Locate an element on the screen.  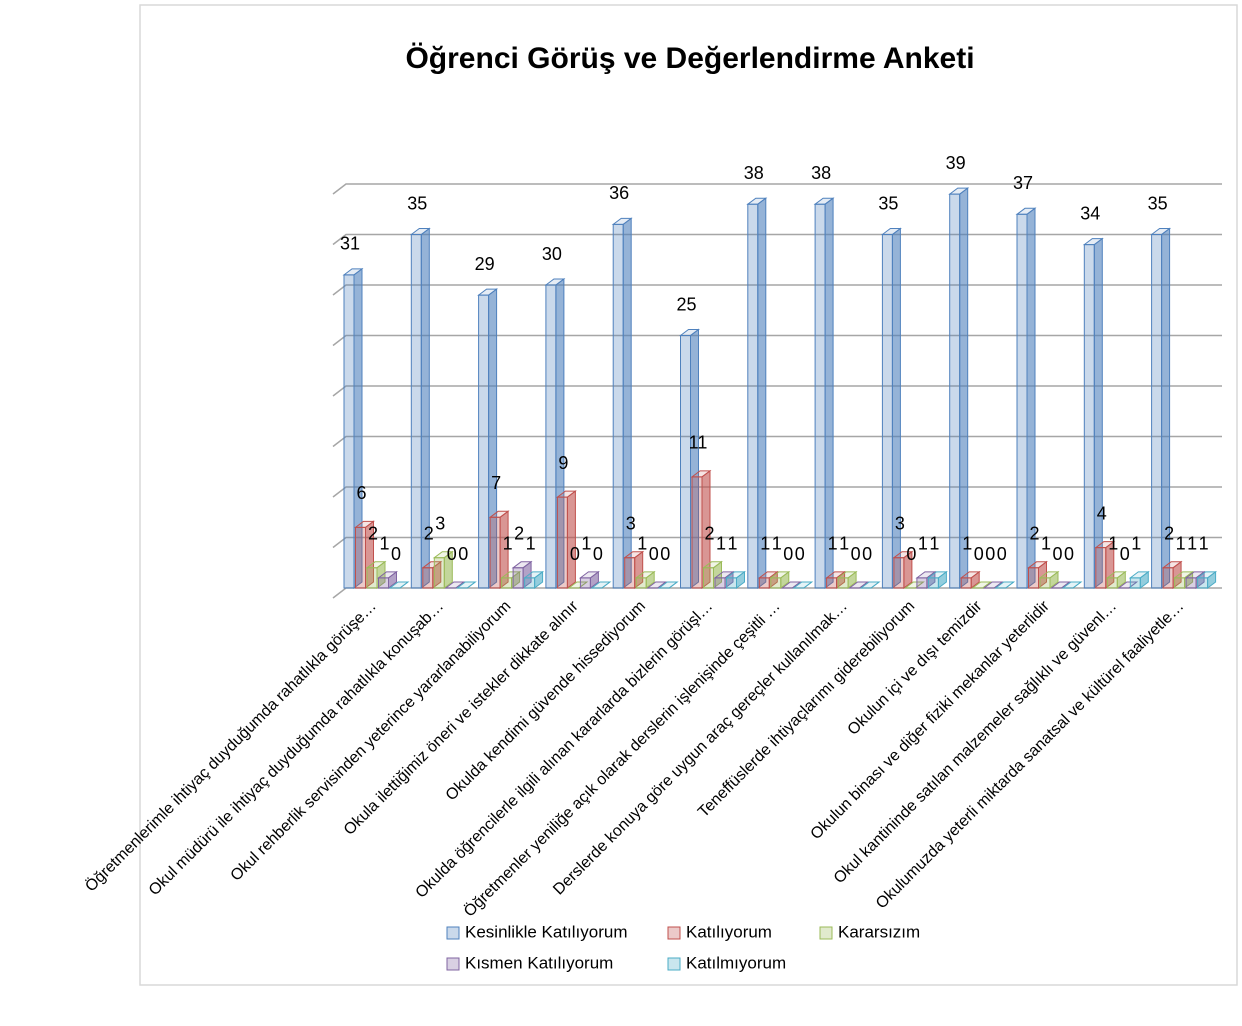
data-label: 11 is located at coordinates (698, 443).